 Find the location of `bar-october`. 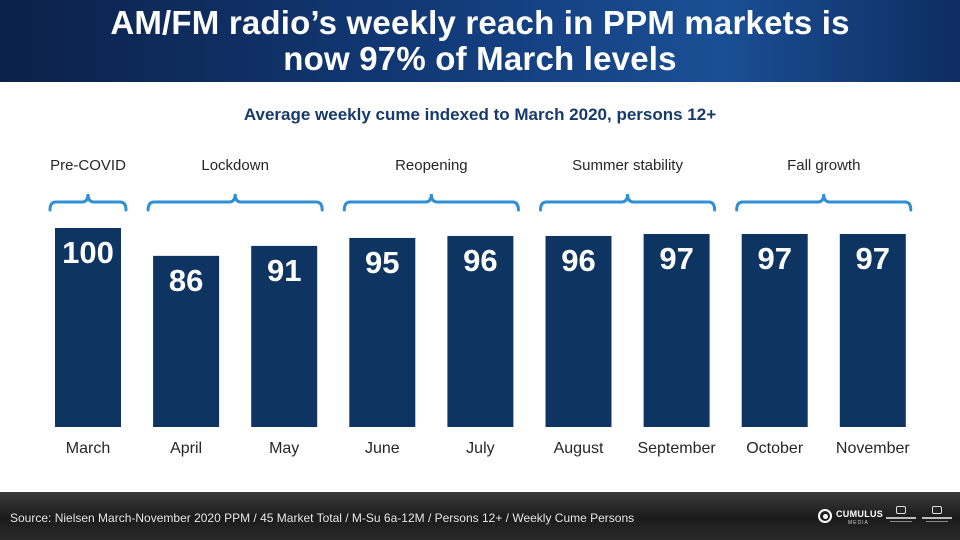

bar-october is located at coordinates (774, 330).